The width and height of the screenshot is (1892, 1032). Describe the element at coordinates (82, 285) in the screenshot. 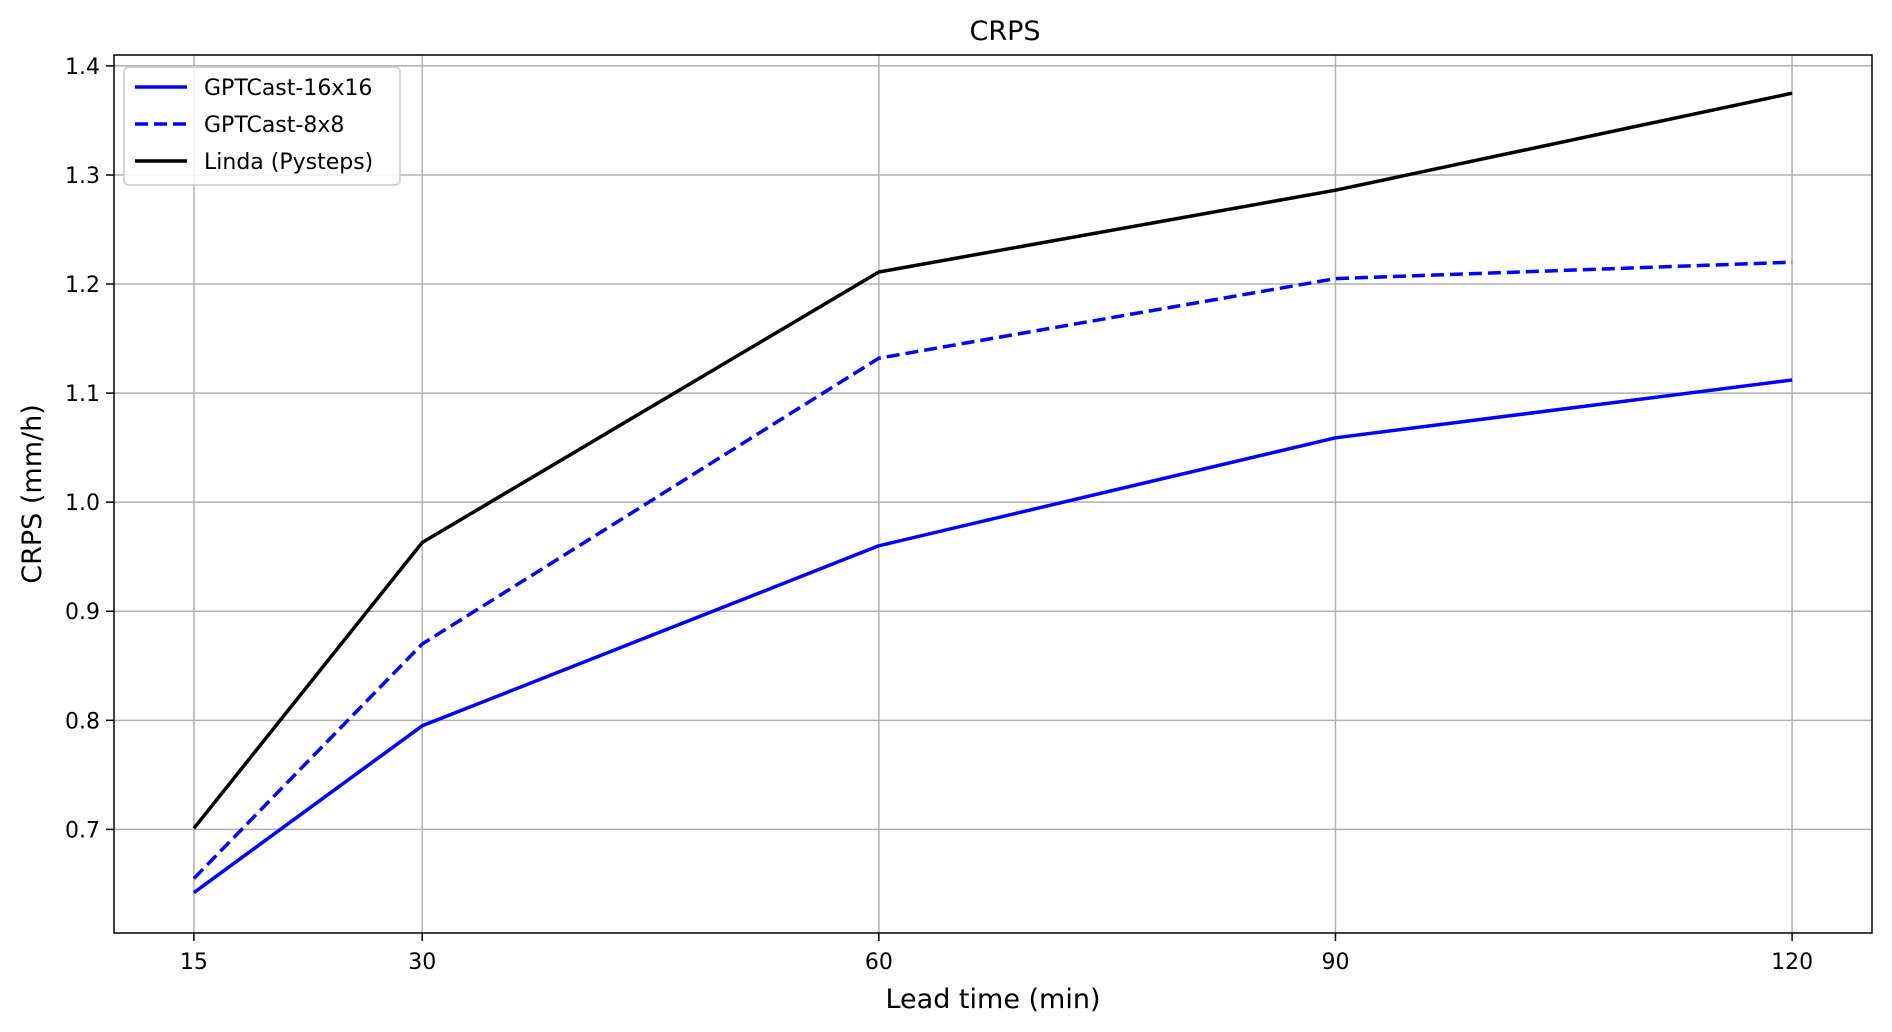

I see `y-tick-label: 1.2` at that location.